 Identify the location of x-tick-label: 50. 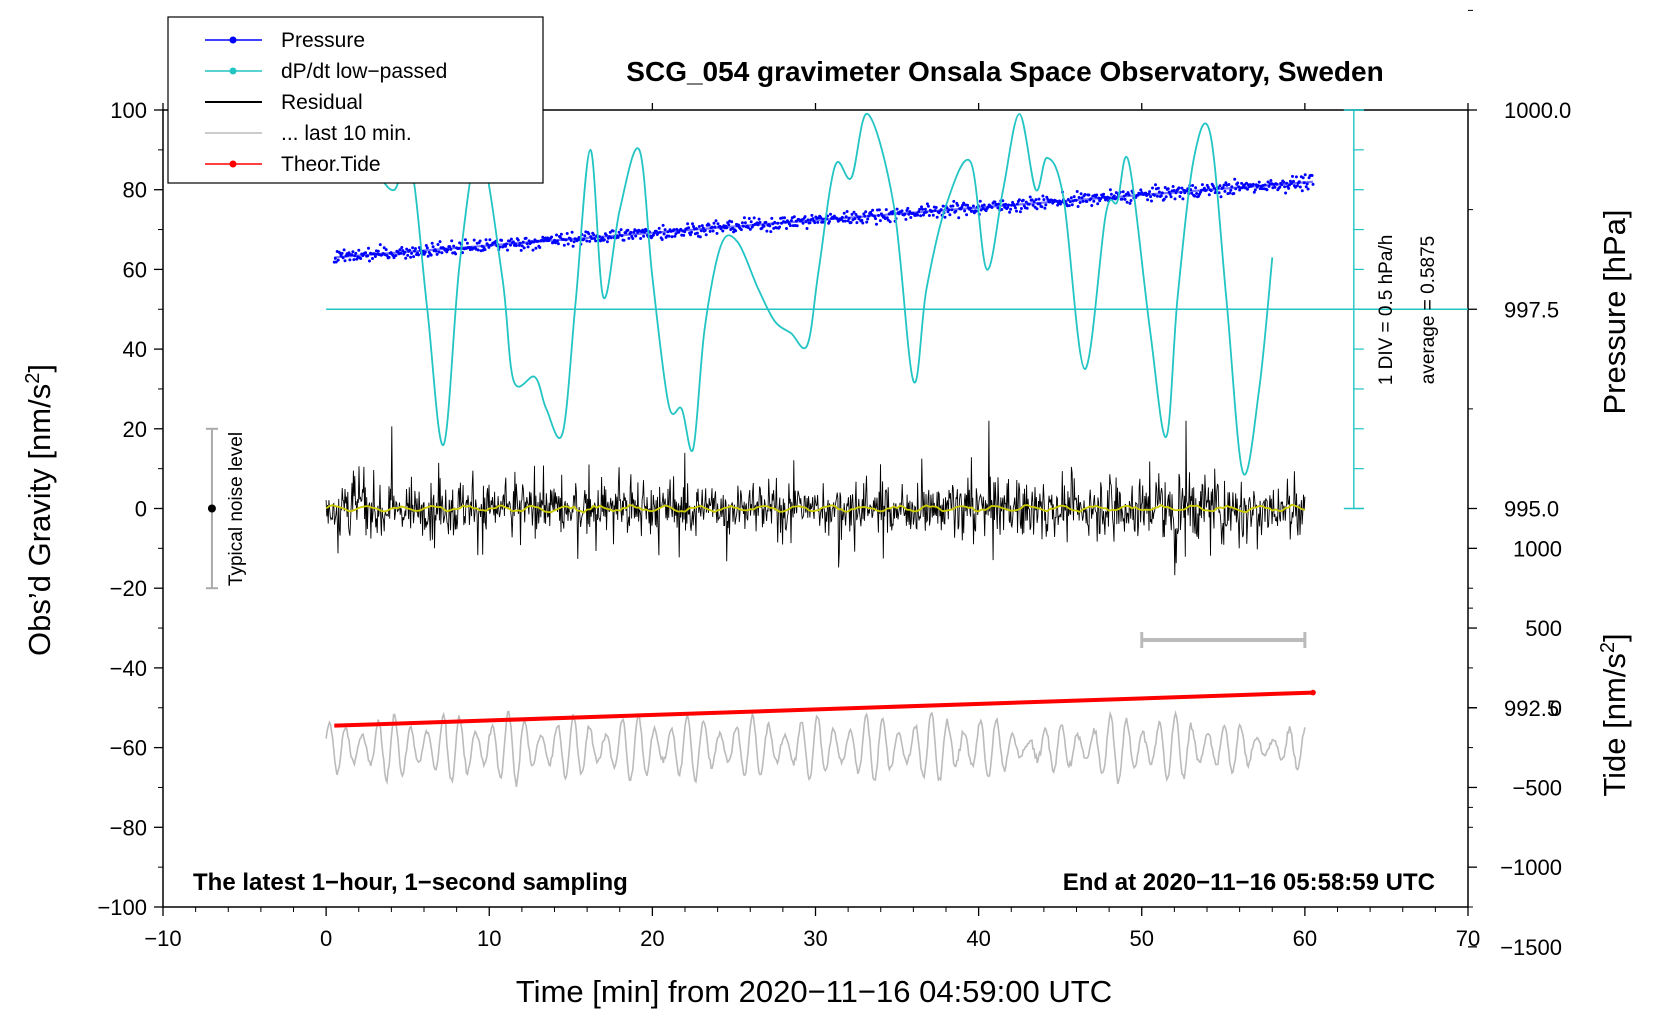
(1142, 938).